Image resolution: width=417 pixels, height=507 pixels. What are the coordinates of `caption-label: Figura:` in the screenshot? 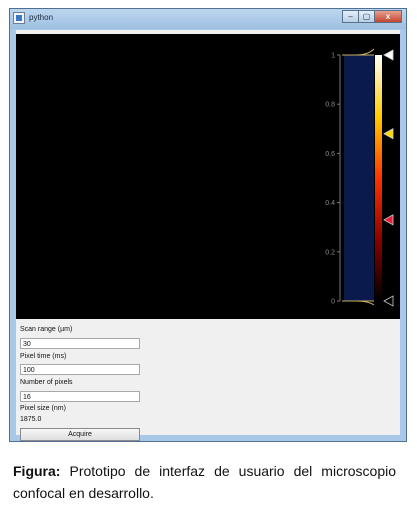 It's located at (37, 471).